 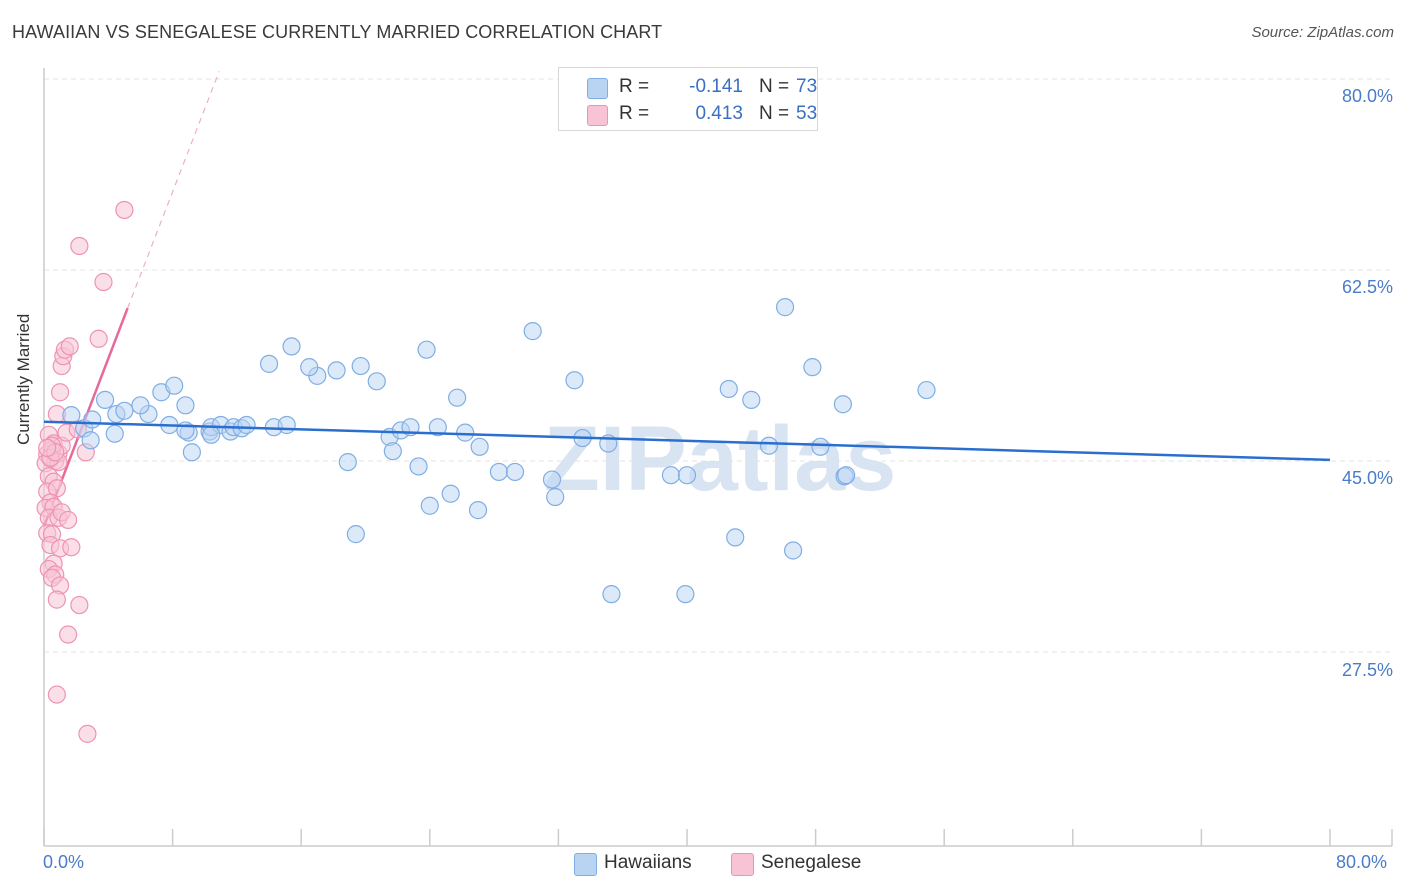 What do you see at coordinates (85, 471) in the screenshot?
I see `senegalese-points` at bounding box center [85, 471].